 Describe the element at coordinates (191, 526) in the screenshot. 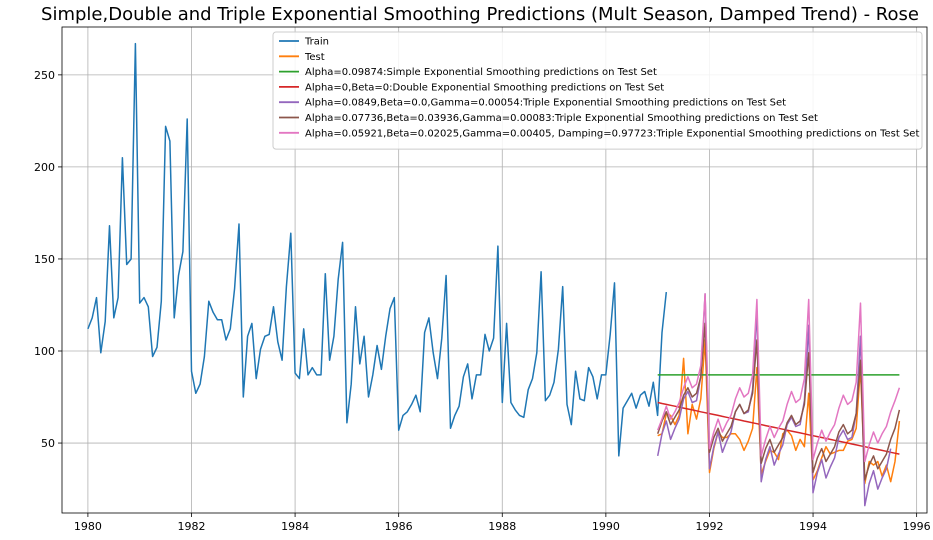

I see `x-tick-label: 1982` at that location.